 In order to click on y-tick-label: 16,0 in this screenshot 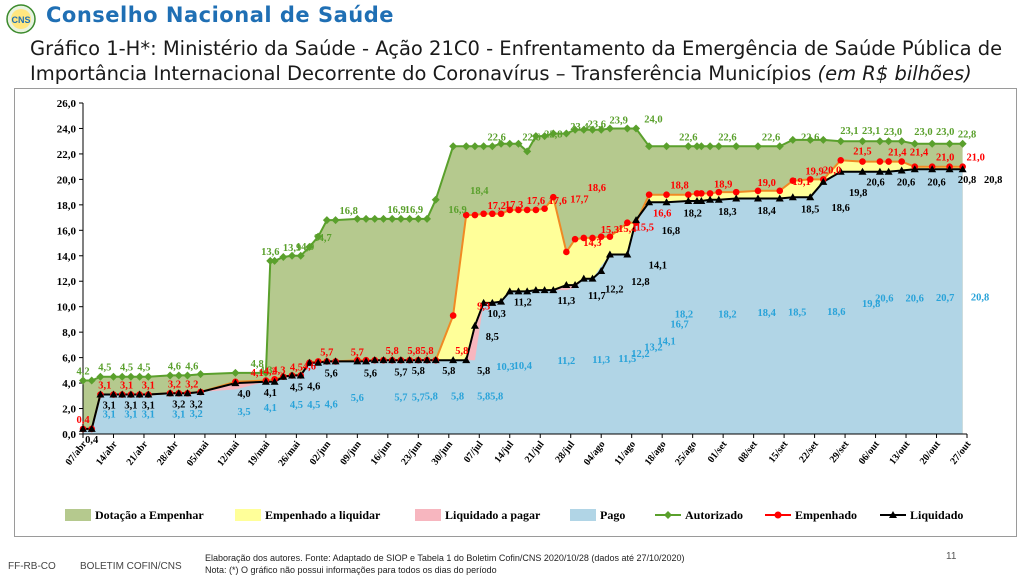, I will do `click(67, 231)`.